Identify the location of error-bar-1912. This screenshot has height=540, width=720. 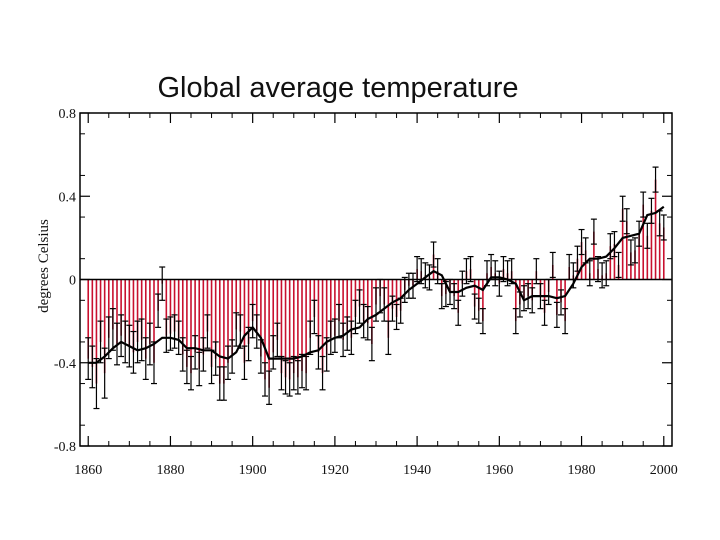
(302, 371).